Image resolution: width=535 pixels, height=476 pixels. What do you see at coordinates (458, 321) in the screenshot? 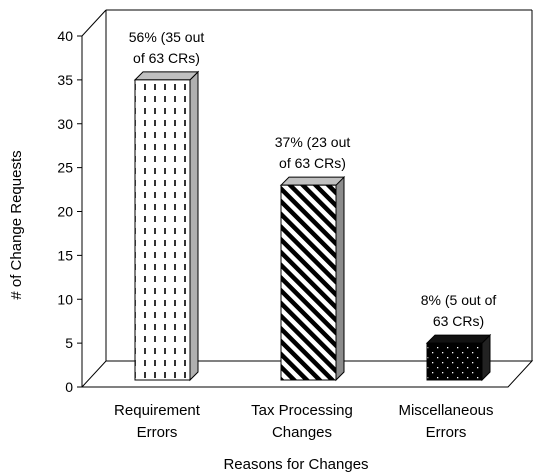
I see `data-label: 63 CRs)` at bounding box center [458, 321].